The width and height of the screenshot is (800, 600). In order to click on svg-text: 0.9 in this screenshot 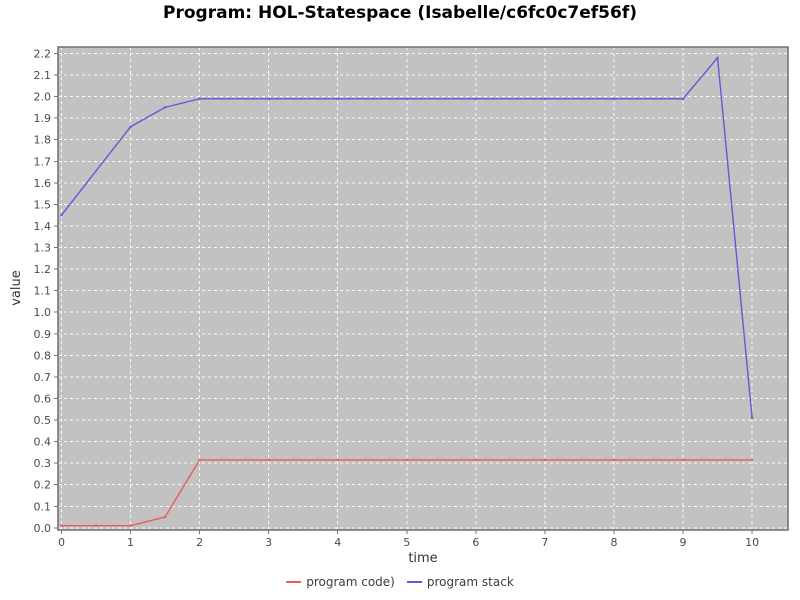, I will do `click(43, 334)`.